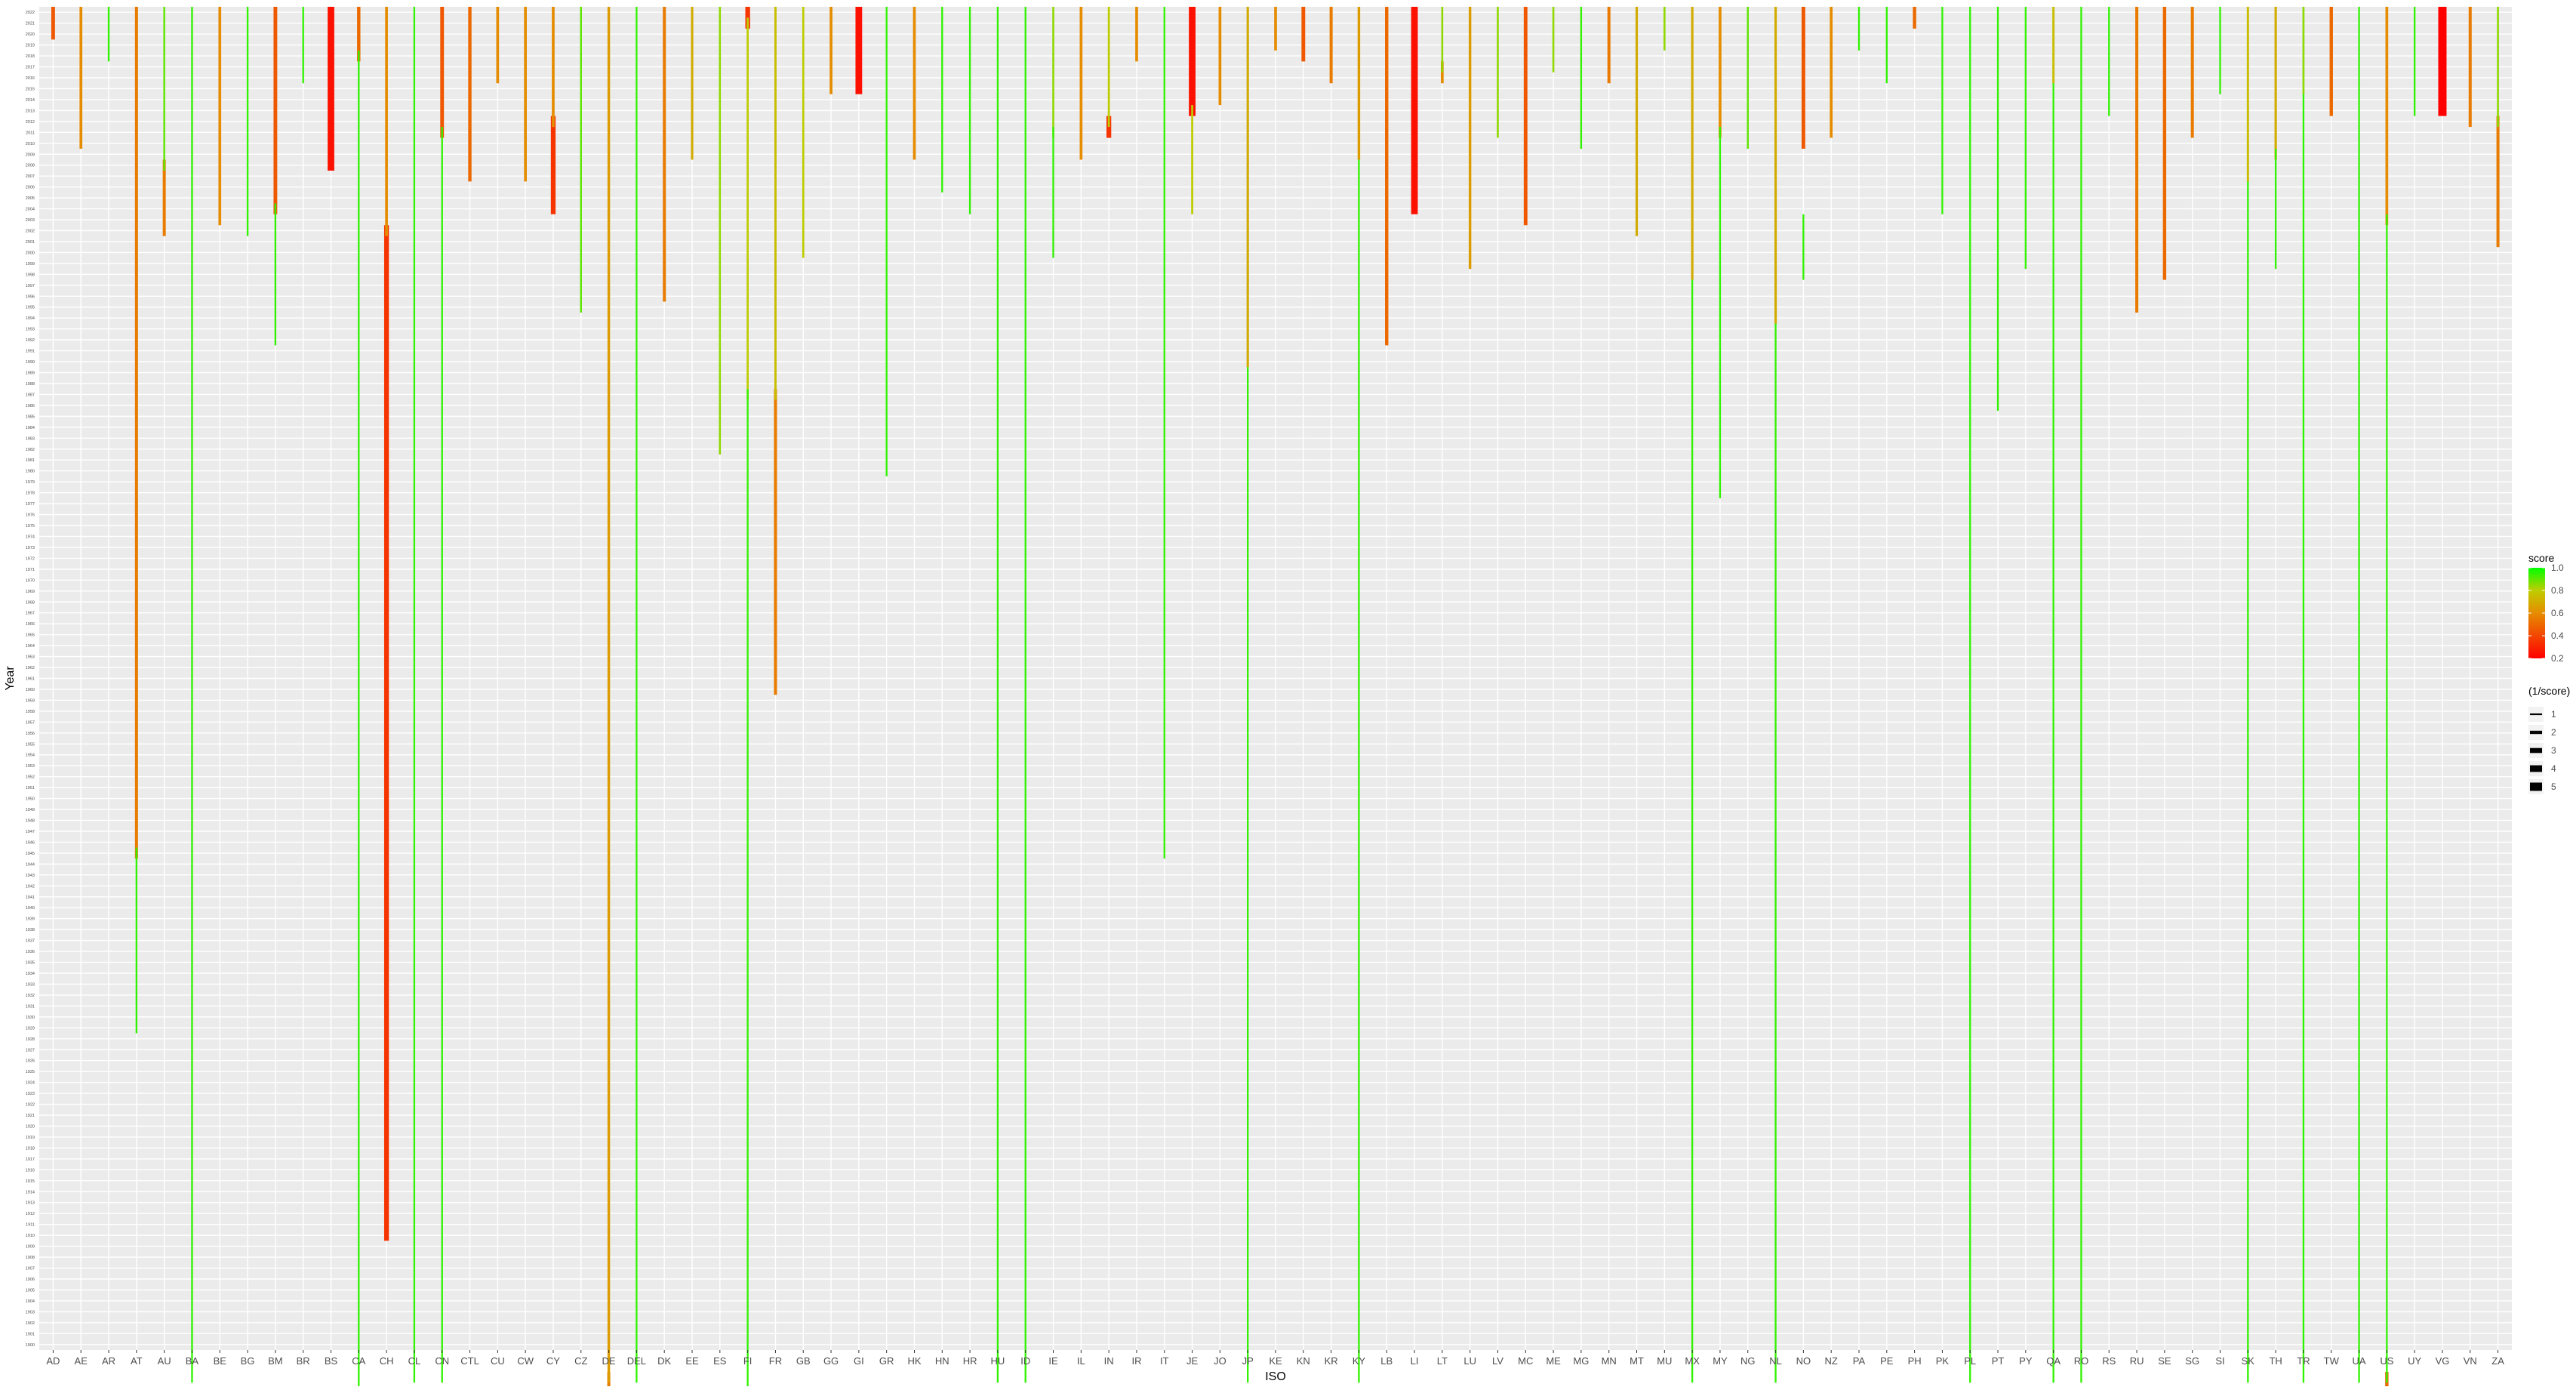  Describe the element at coordinates (30, 100) in the screenshot. I see `y-tick-label: 2014` at that location.